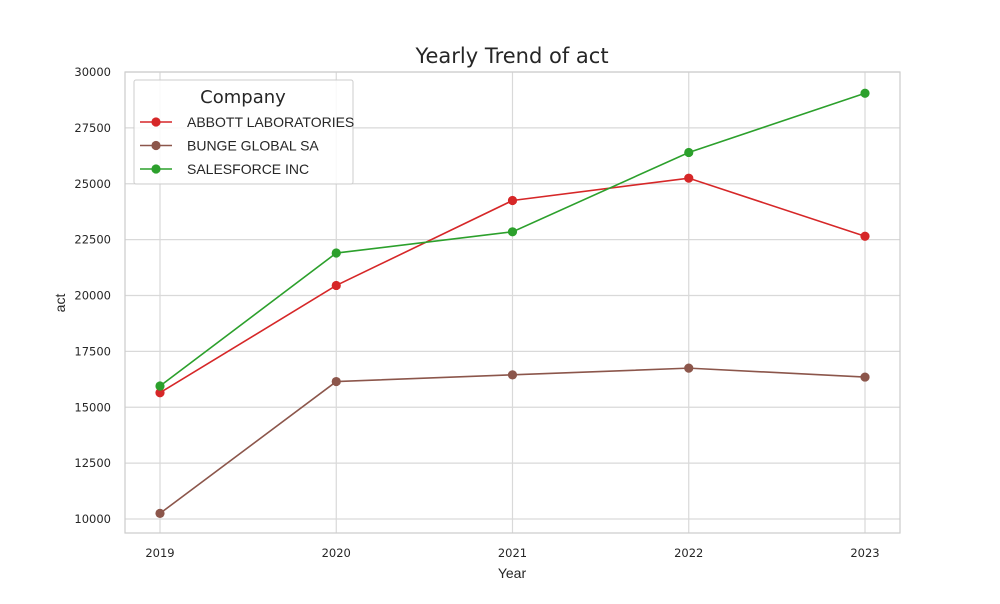  Describe the element at coordinates (92, 128) in the screenshot. I see `y-tick-label: 27500` at that location.